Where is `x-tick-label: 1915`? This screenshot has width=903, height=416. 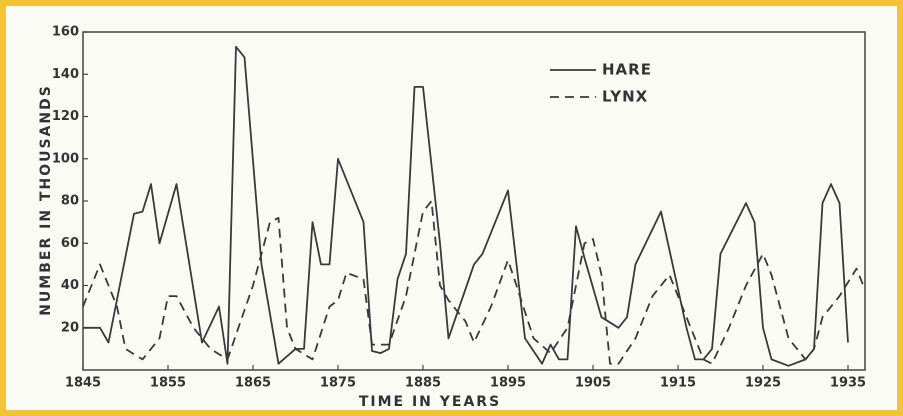 x-tick-label: 1915 is located at coordinates (678, 383).